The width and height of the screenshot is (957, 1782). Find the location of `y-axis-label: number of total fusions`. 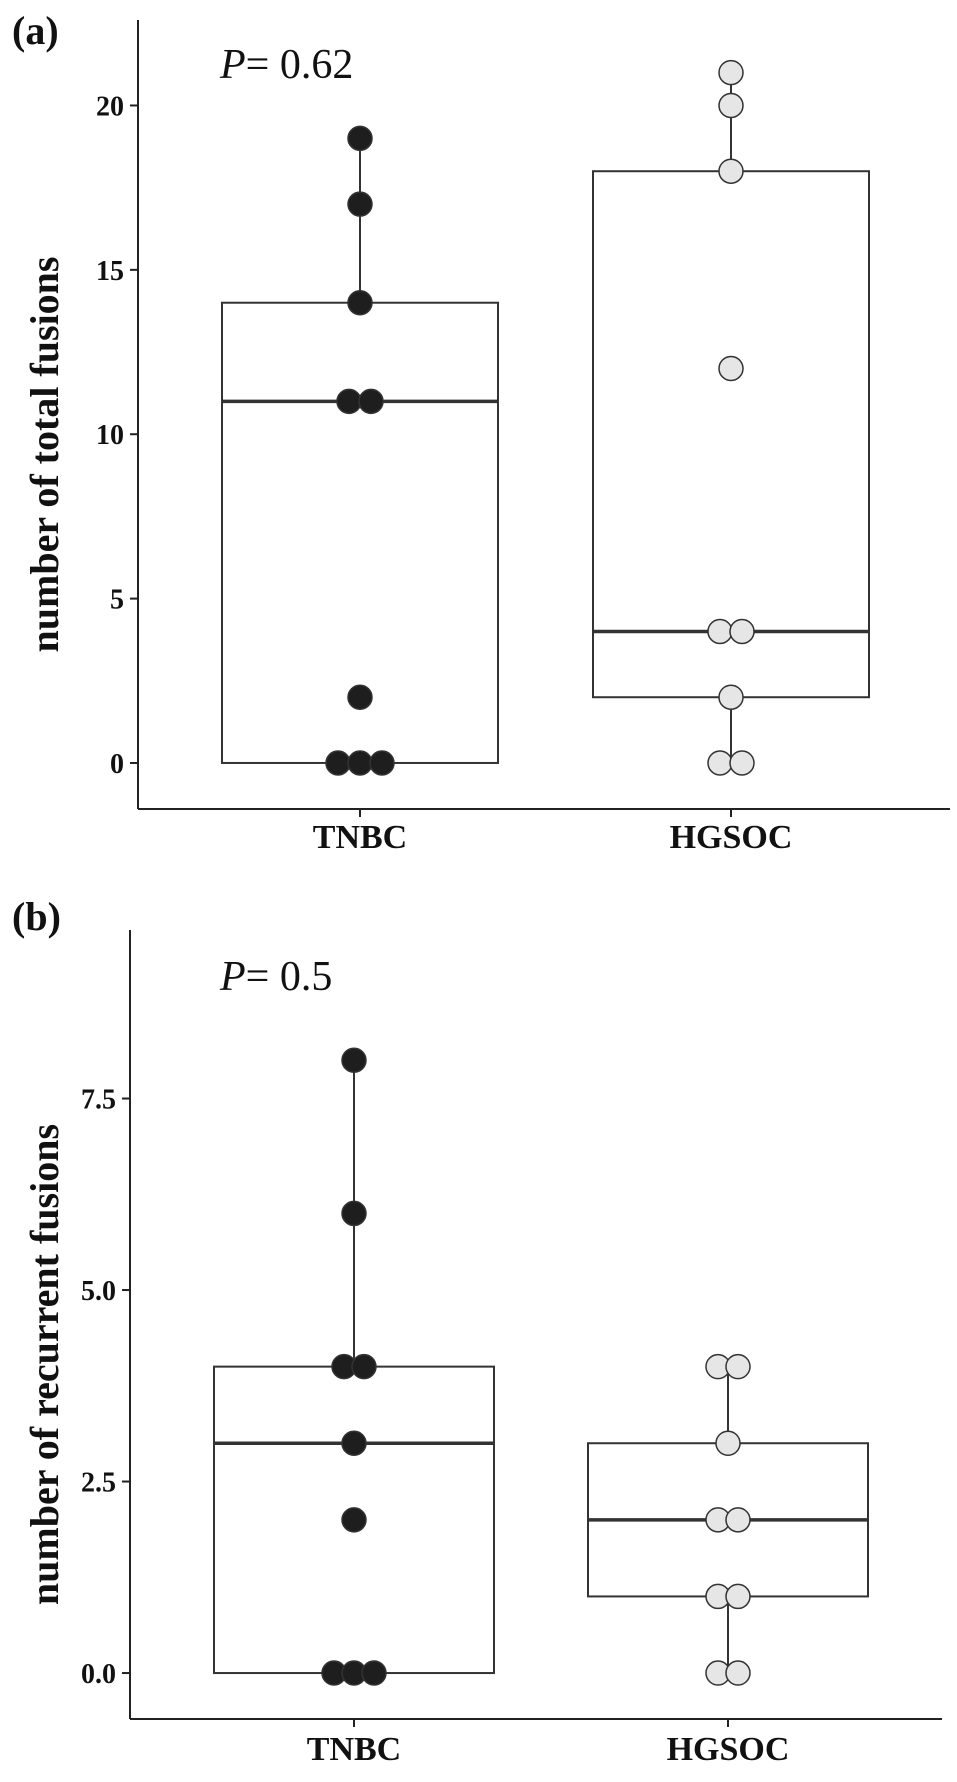

y-axis-label: number of total fusions is located at coordinates (44, 455).